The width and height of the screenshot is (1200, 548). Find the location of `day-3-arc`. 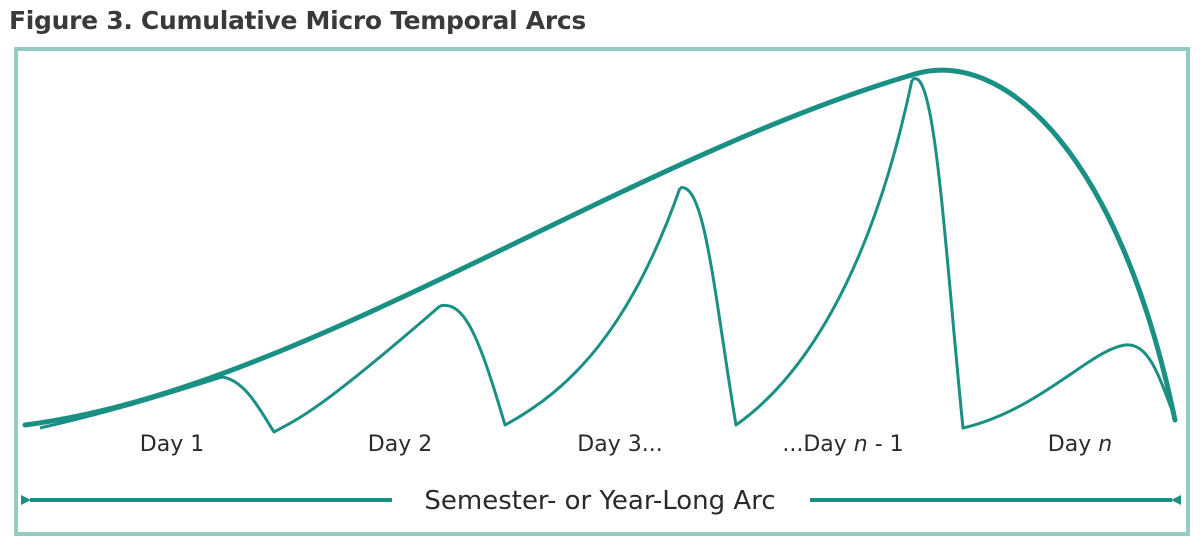

day-3-arc is located at coordinates (796, 253).